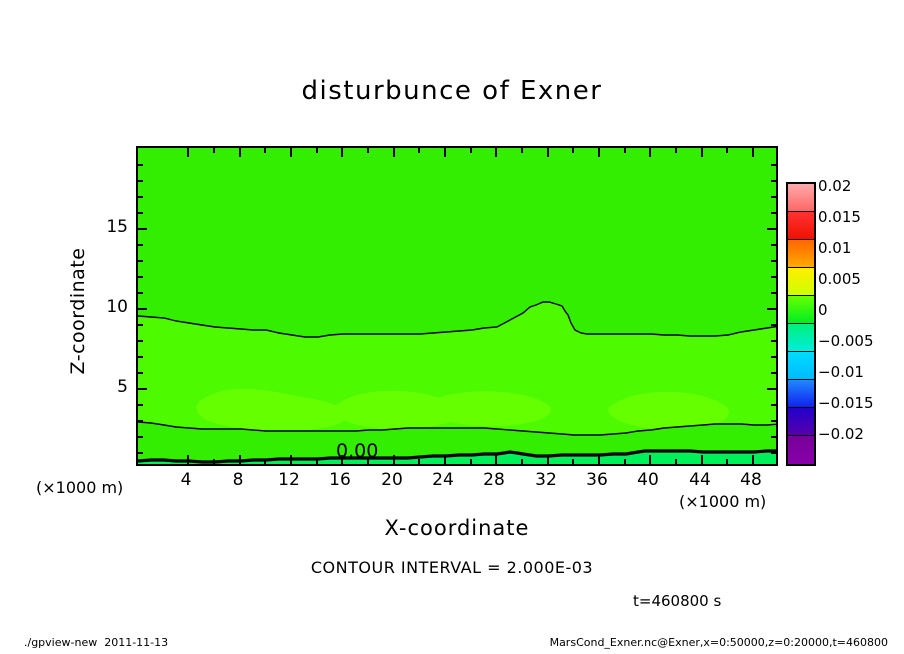 Image resolution: width=904 pixels, height=654 pixels. Describe the element at coordinates (648, 480) in the screenshot. I see `x-ticklabel-9: 40` at that location.